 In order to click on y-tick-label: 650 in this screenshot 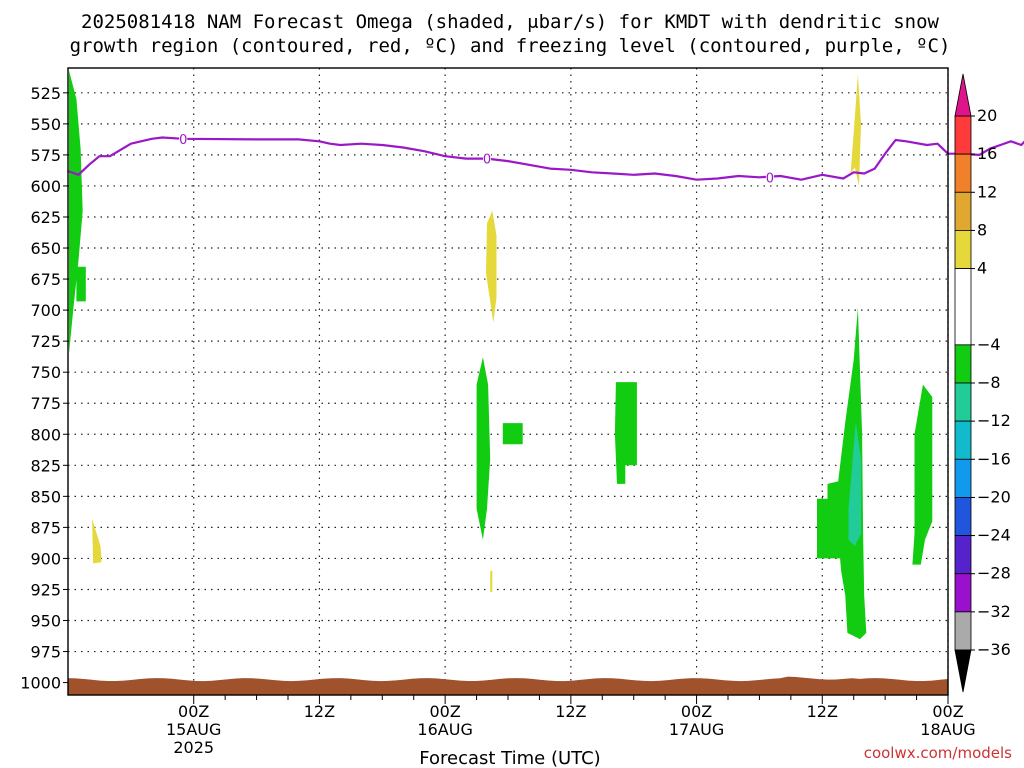, I will do `click(45, 248)`.